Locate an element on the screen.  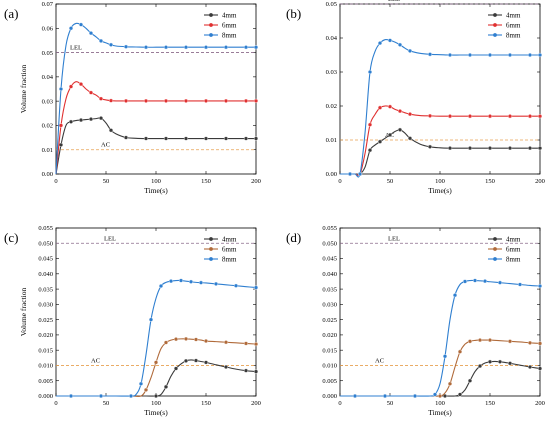
reference-label: LEL is located at coordinates (394, 238).